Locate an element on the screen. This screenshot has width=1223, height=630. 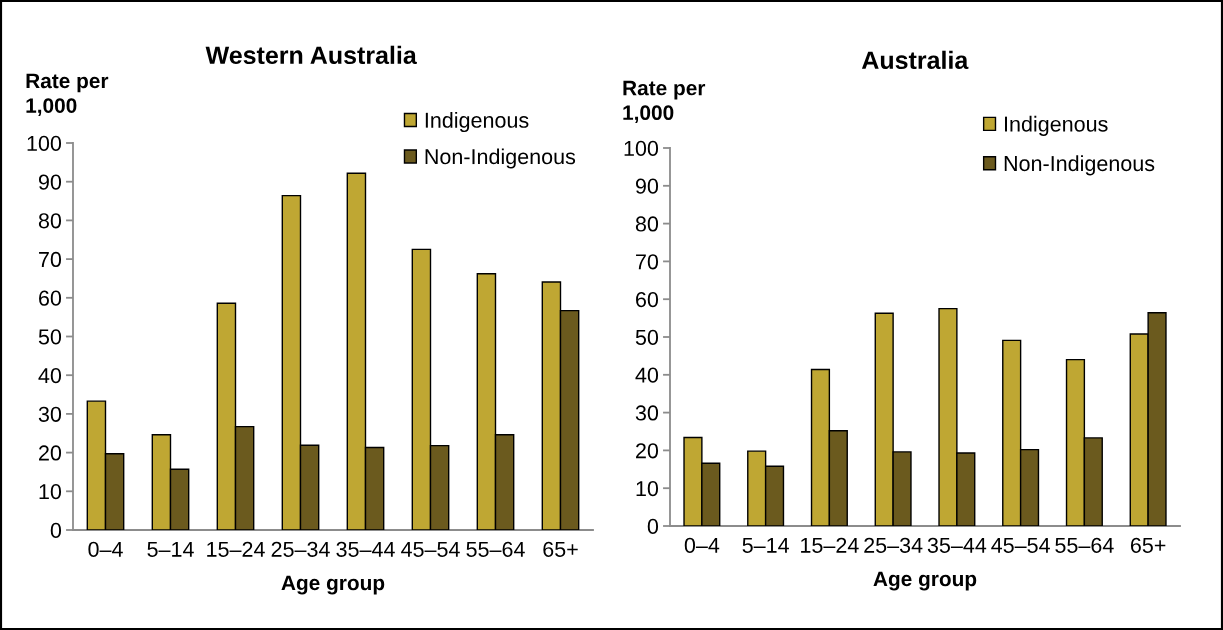
chart-title: Western Australia is located at coordinates (311, 55).